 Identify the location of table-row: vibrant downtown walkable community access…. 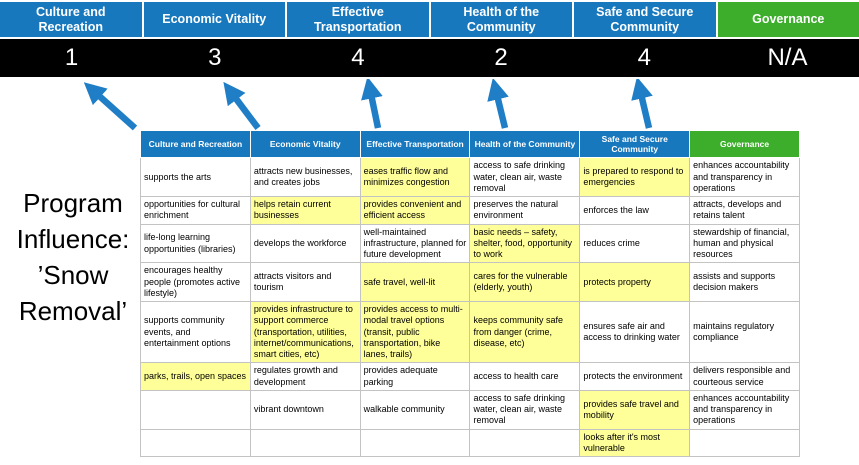
(470, 409).